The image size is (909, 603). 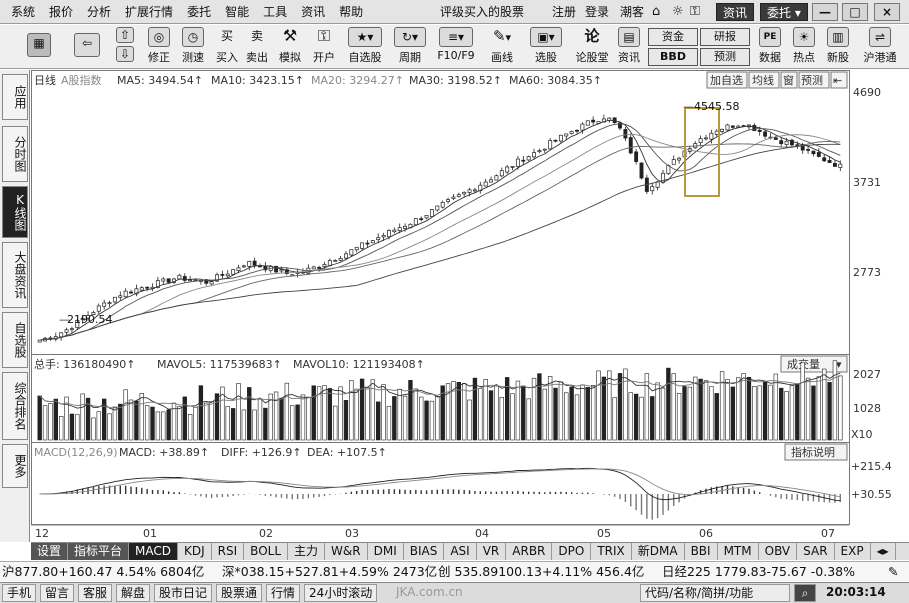 I want to click on page-up-down-button: ⇧ ⇩, so click(x=125, y=47).